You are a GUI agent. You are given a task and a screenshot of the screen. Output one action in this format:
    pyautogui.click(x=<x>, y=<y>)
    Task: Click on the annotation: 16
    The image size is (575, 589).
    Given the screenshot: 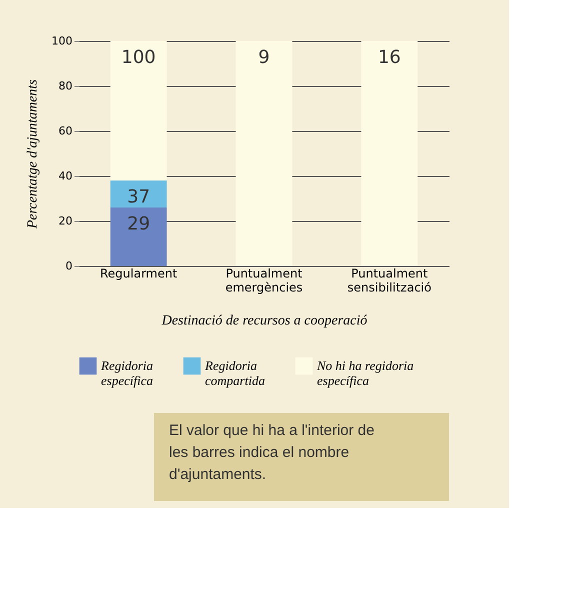 What is the action you would take?
    pyautogui.click(x=389, y=57)
    